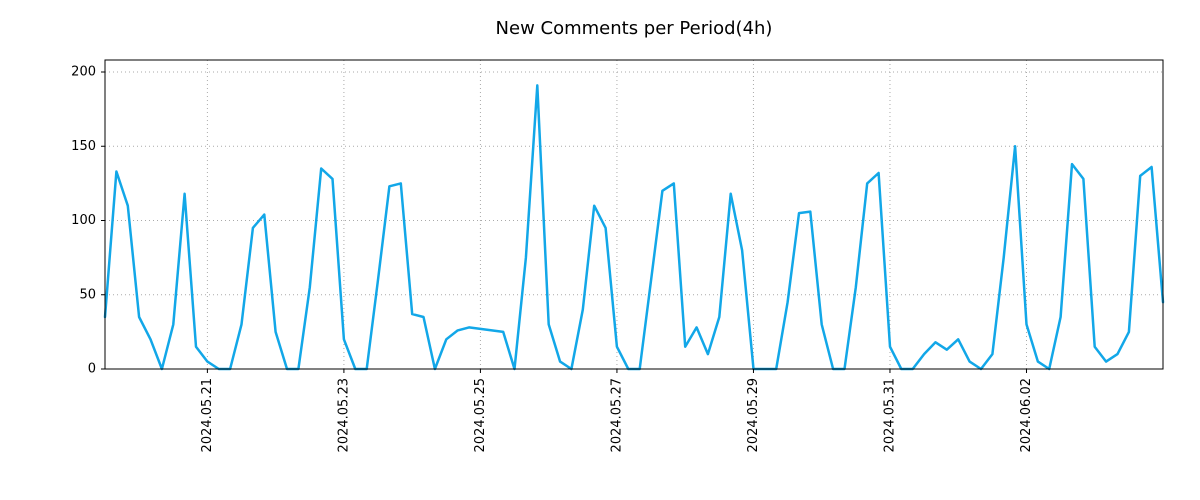 The width and height of the screenshot is (1200, 500). I want to click on y-tick-label: 200, so click(83, 72).